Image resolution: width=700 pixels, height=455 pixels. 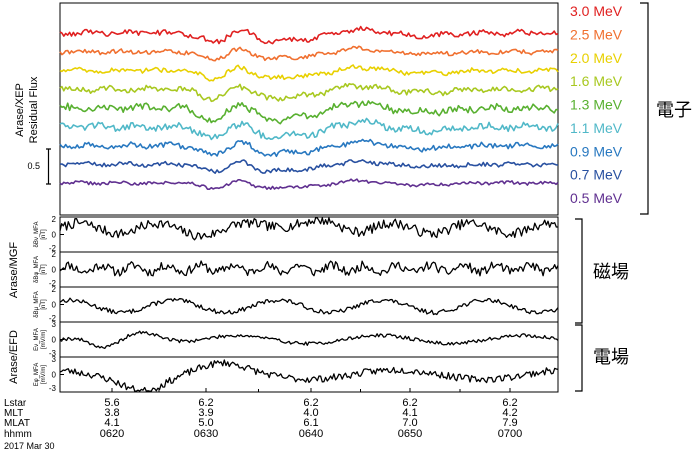 I want to click on xep-series-label: 1.6 MeV, so click(x=596, y=81).